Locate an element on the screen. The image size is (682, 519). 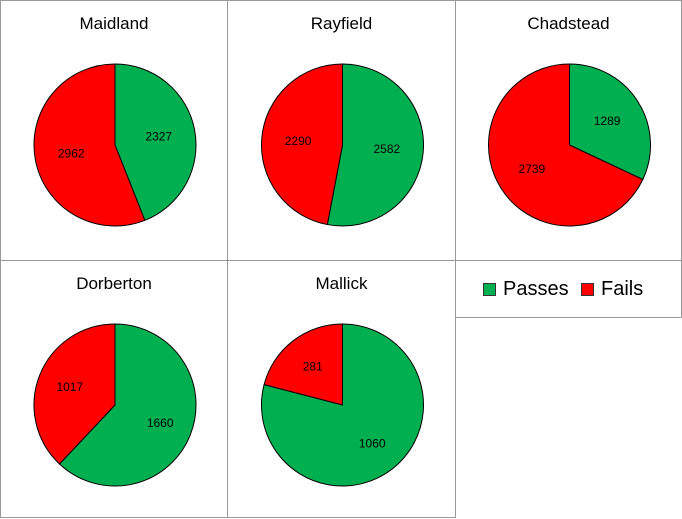
chart-title: Maidland is located at coordinates (114, 23).